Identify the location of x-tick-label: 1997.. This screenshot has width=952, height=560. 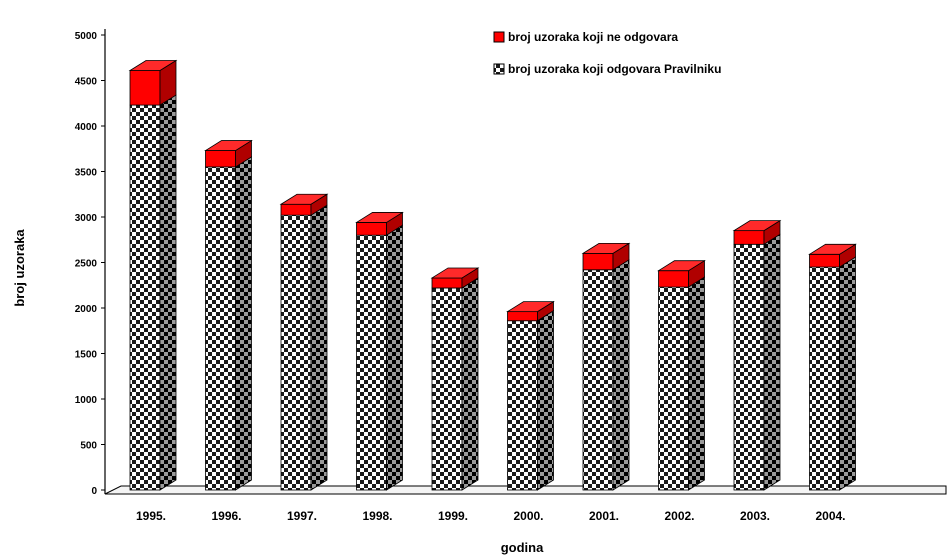
(302, 516).